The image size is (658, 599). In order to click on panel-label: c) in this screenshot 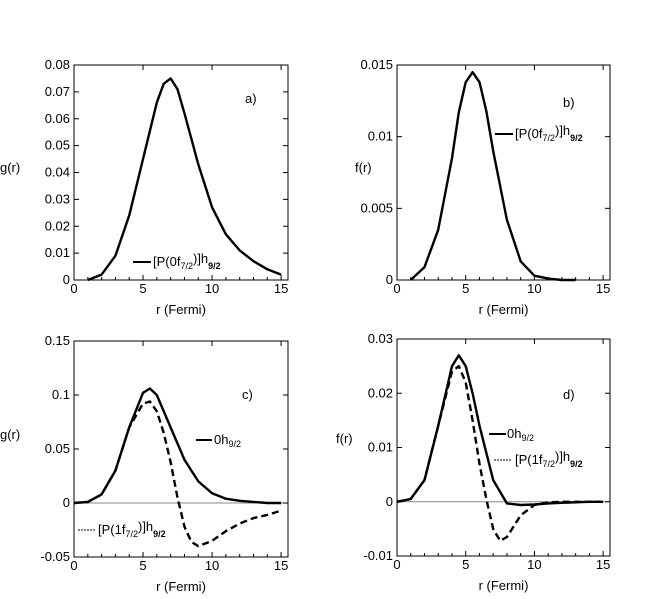, I will do `click(247, 394)`.